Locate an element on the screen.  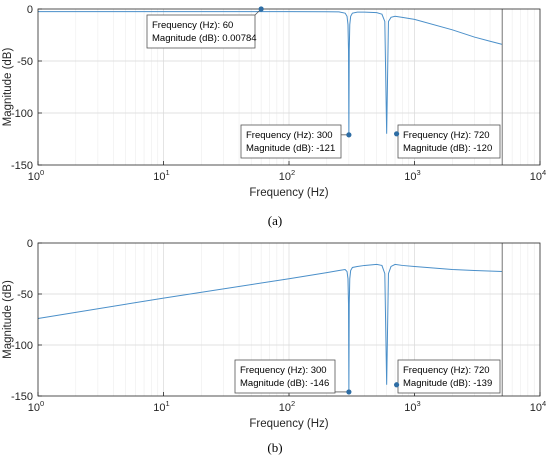
data-tip-text: Magnitude (dB): -139 is located at coordinates (447, 383).